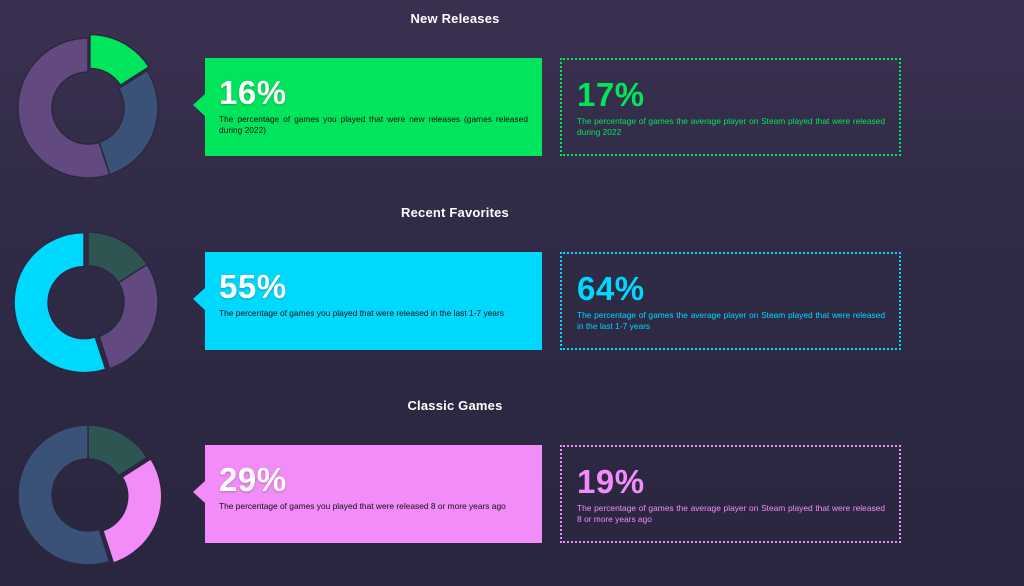 Image resolution: width=1024 pixels, height=586 pixels. Describe the element at coordinates (611, 94) in the screenshot. I see `average-percentage: 17%` at that location.